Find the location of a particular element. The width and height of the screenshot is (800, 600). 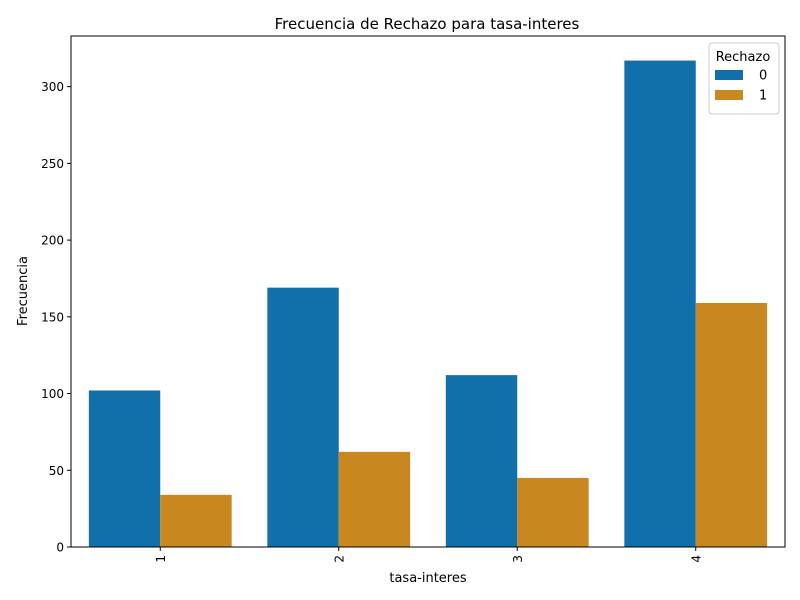

y-tick-label: 150 is located at coordinates (52, 317).